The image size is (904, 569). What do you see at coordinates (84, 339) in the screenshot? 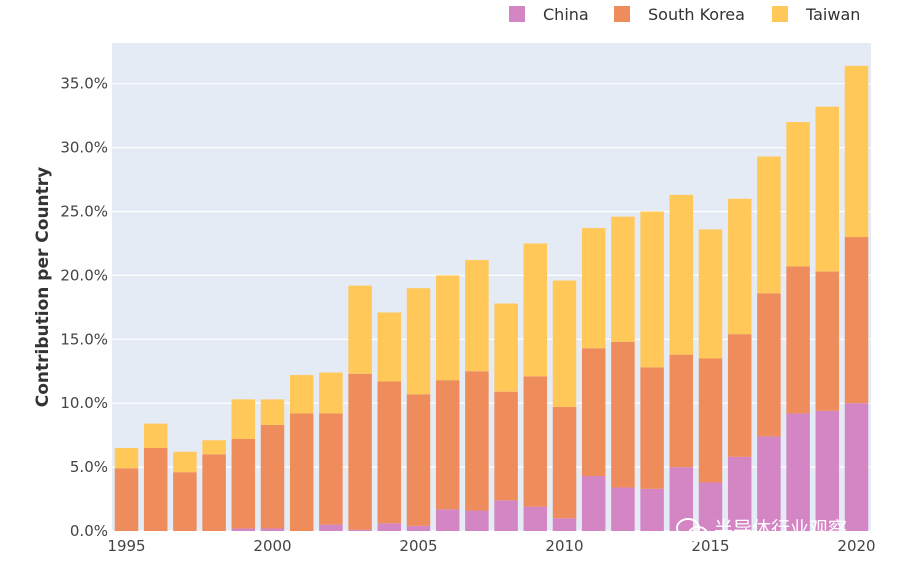
I see `y-tick-label: 15.0%` at bounding box center [84, 339].